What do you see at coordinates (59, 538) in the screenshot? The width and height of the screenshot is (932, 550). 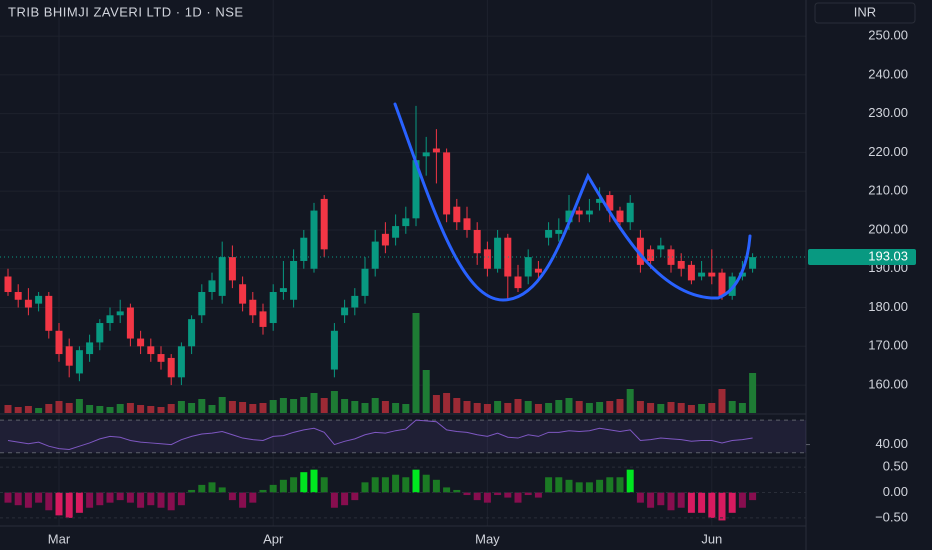 I see `x-tick-label: Mar` at bounding box center [59, 538].